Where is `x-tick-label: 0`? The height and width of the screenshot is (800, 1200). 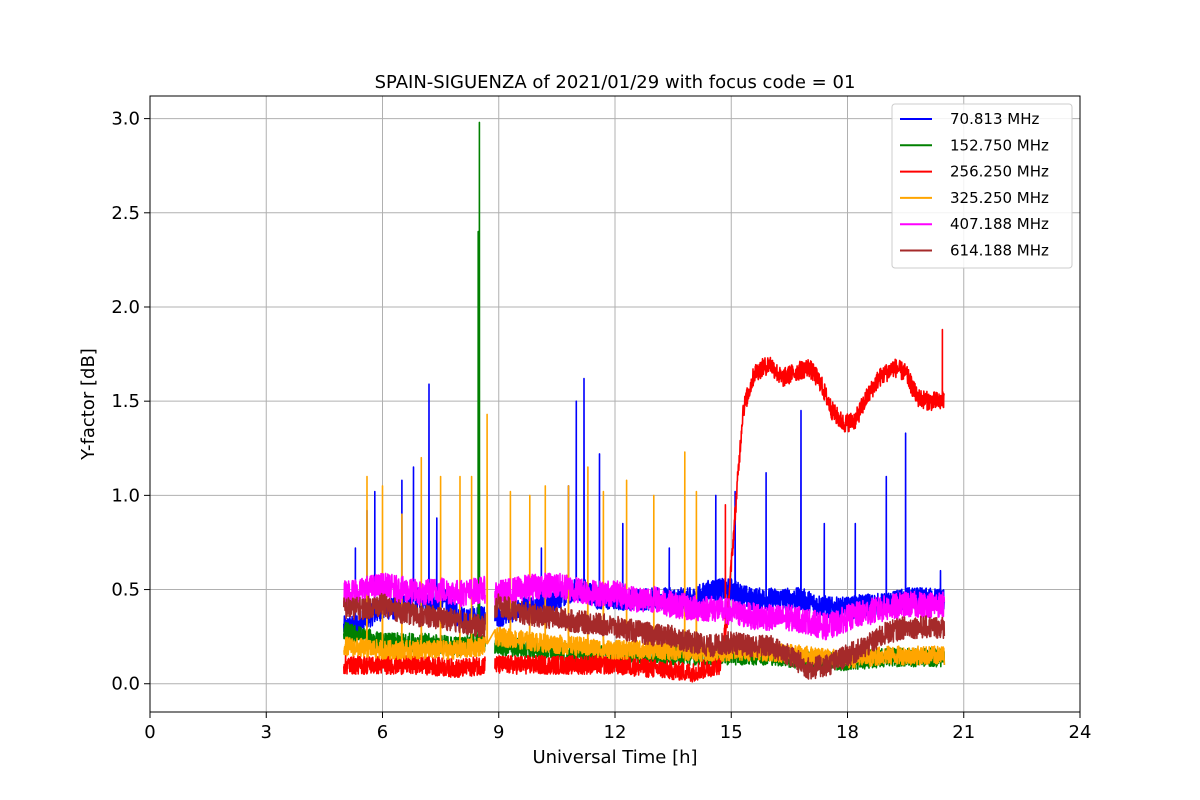
x-tick-label: 0 is located at coordinates (149, 732).